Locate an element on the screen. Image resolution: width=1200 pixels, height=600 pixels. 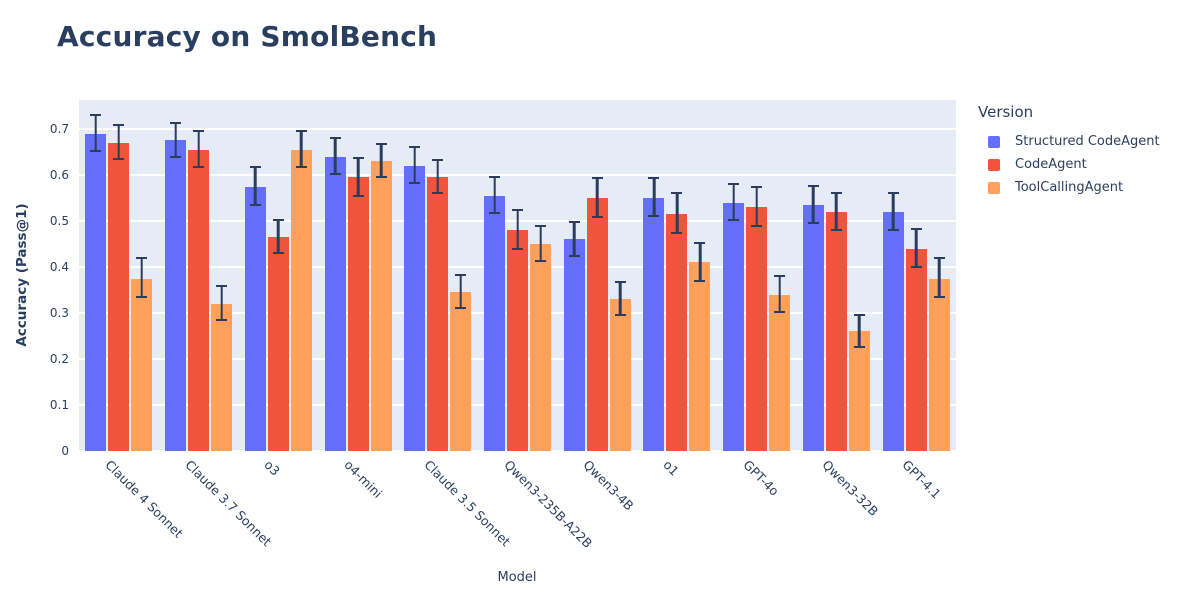
y-tick-label: 0.1 is located at coordinates (59, 404).